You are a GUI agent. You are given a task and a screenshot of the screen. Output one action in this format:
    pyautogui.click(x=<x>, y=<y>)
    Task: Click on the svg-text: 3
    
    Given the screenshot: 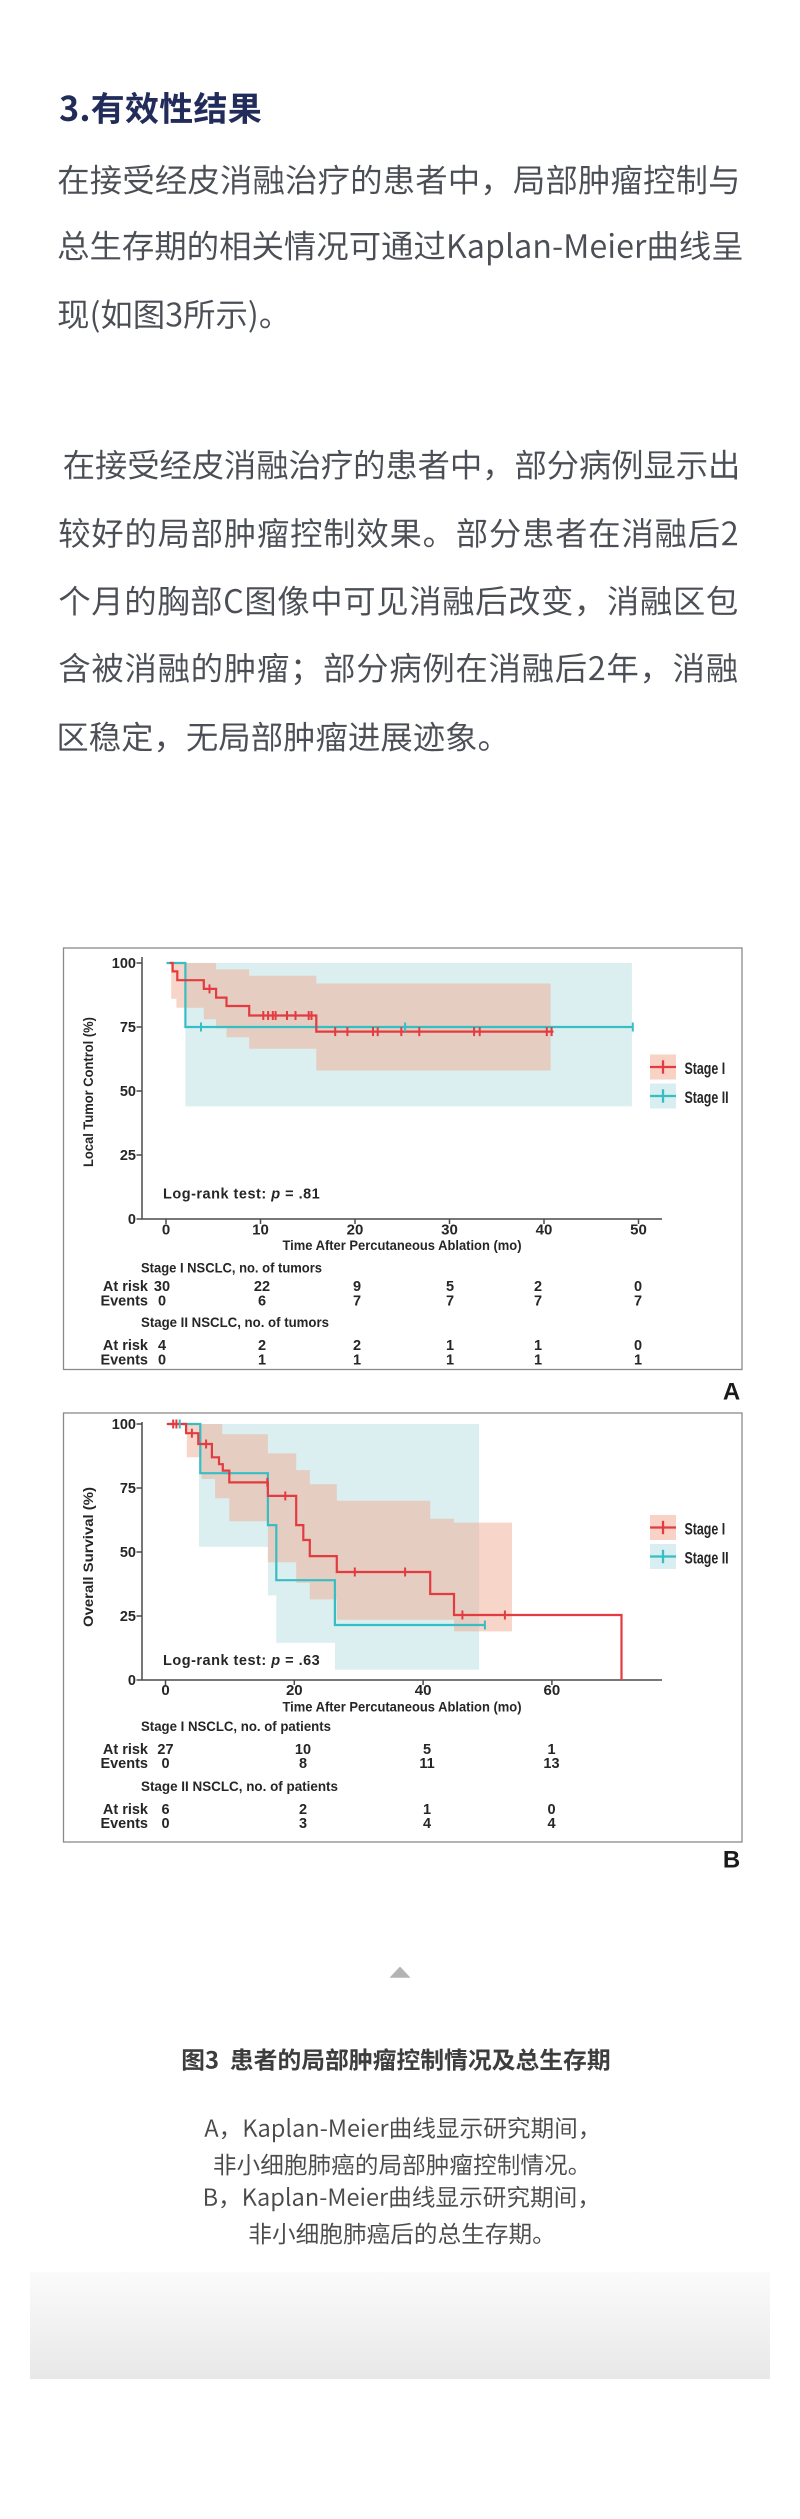 What is the action you would take?
    pyautogui.click(x=303, y=1824)
    